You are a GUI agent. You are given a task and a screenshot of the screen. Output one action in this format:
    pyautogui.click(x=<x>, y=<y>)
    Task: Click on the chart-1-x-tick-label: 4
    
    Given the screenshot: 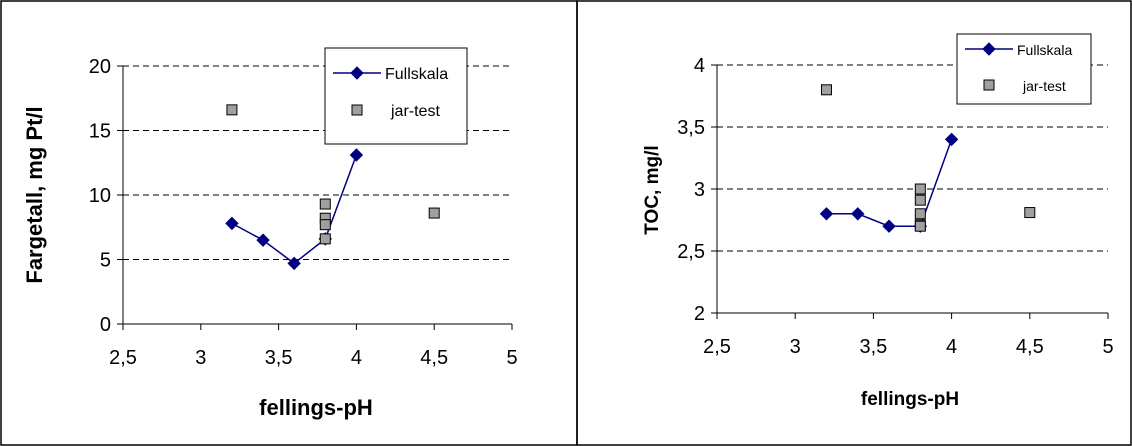 What is the action you would take?
    pyautogui.click(x=356, y=358)
    